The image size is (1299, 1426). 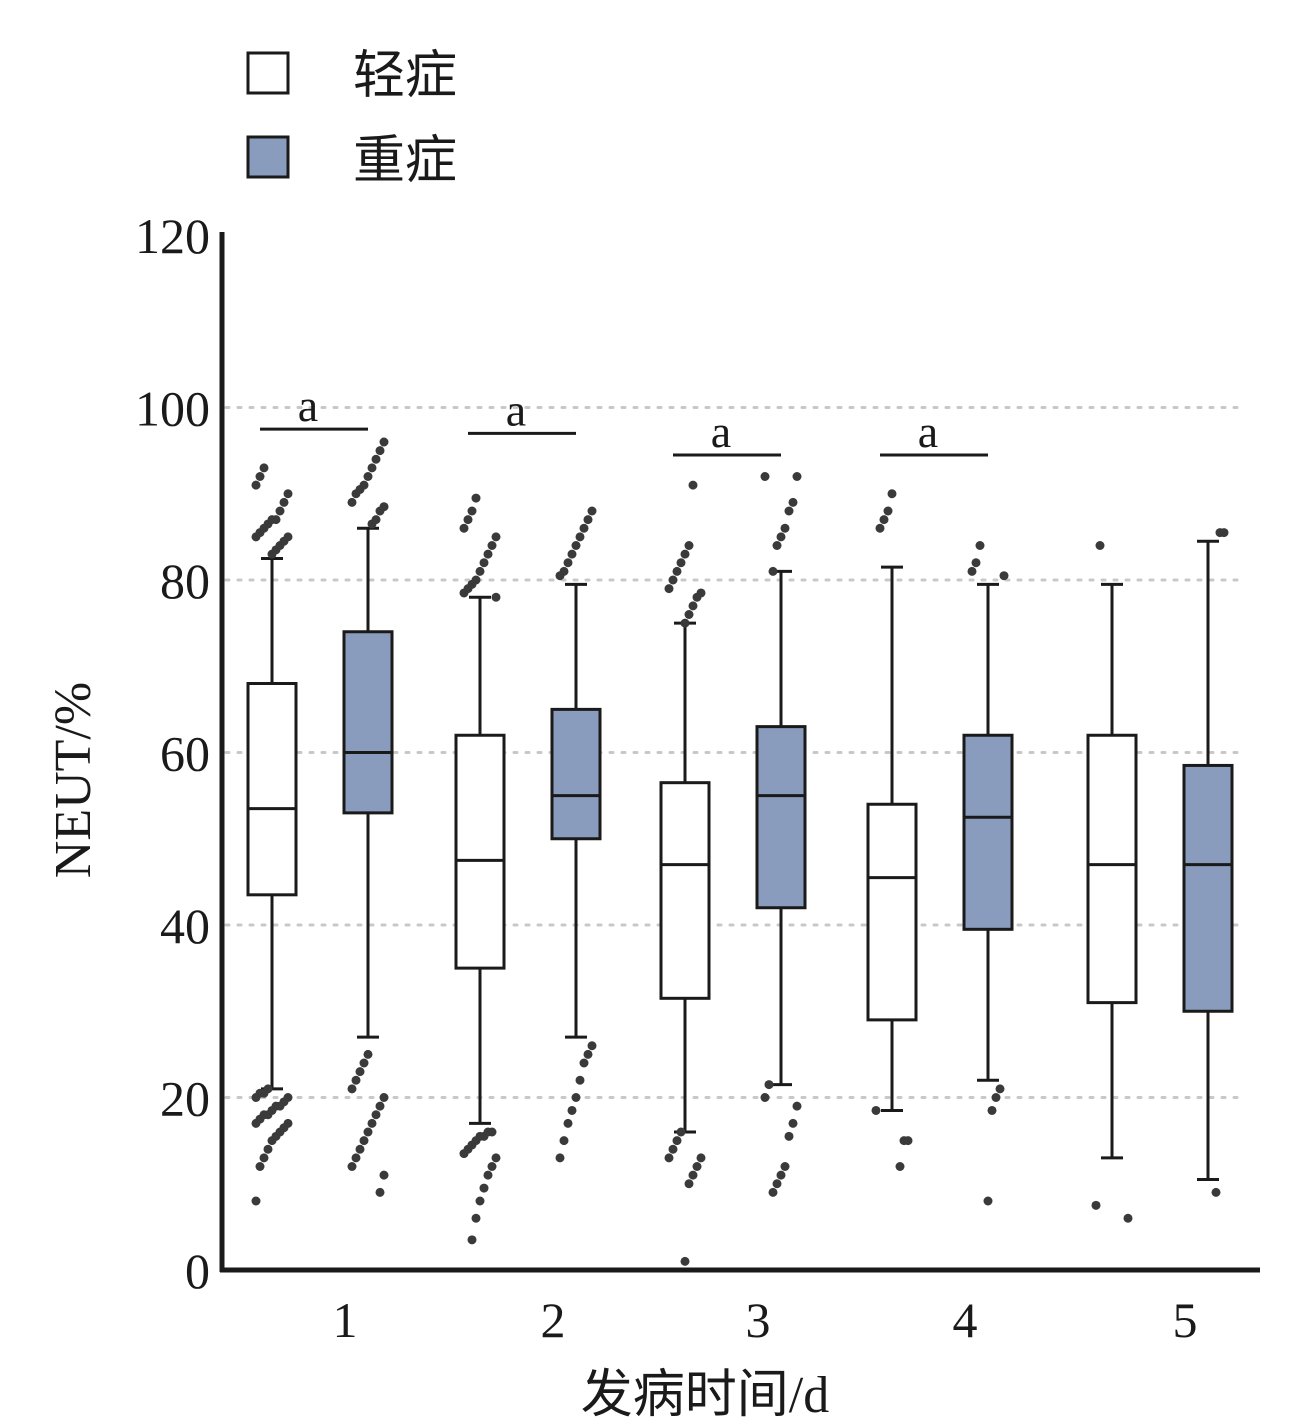 I want to click on significance-label: a, so click(x=516, y=409).